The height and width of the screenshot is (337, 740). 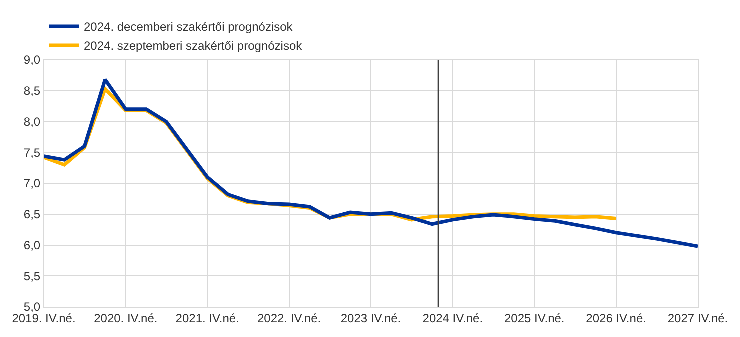 What do you see at coordinates (616, 318) in the screenshot?
I see `x-tick-label: 2026 IV.né.` at bounding box center [616, 318].